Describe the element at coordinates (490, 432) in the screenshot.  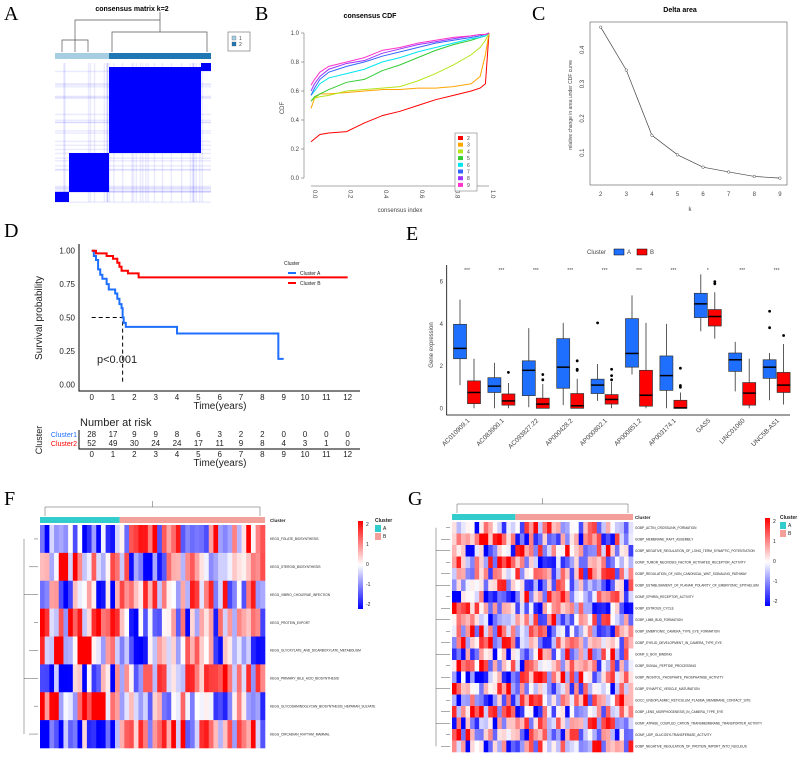
I see `gene-label: AC083900.1` at that location.